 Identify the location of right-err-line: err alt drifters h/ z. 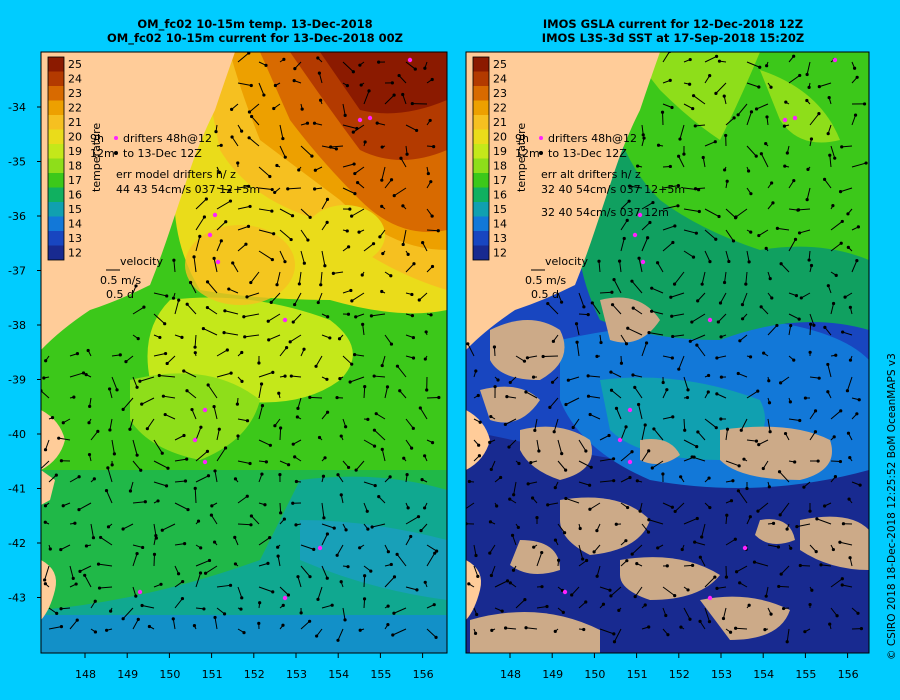
(591, 174).